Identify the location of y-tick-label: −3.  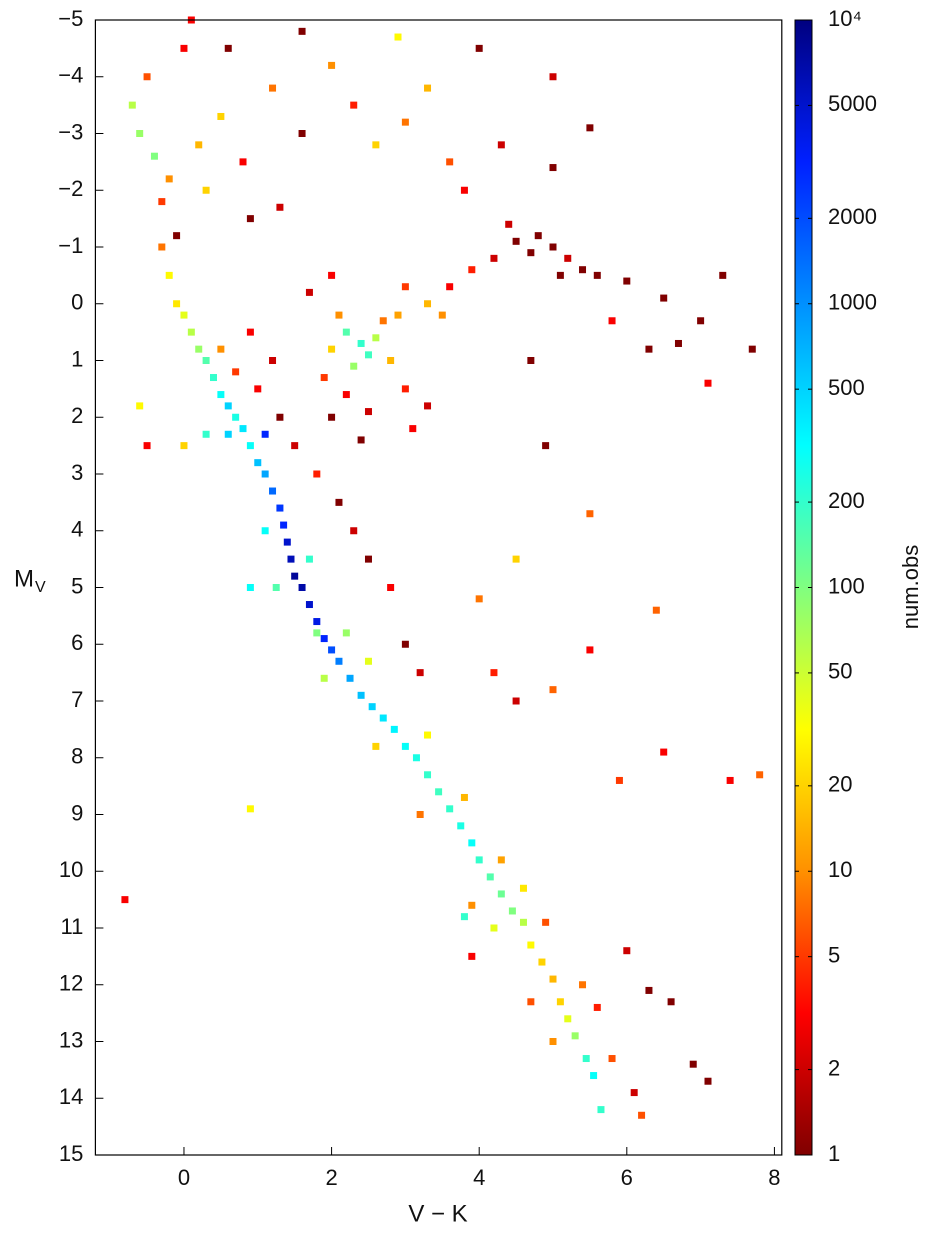
(70, 131).